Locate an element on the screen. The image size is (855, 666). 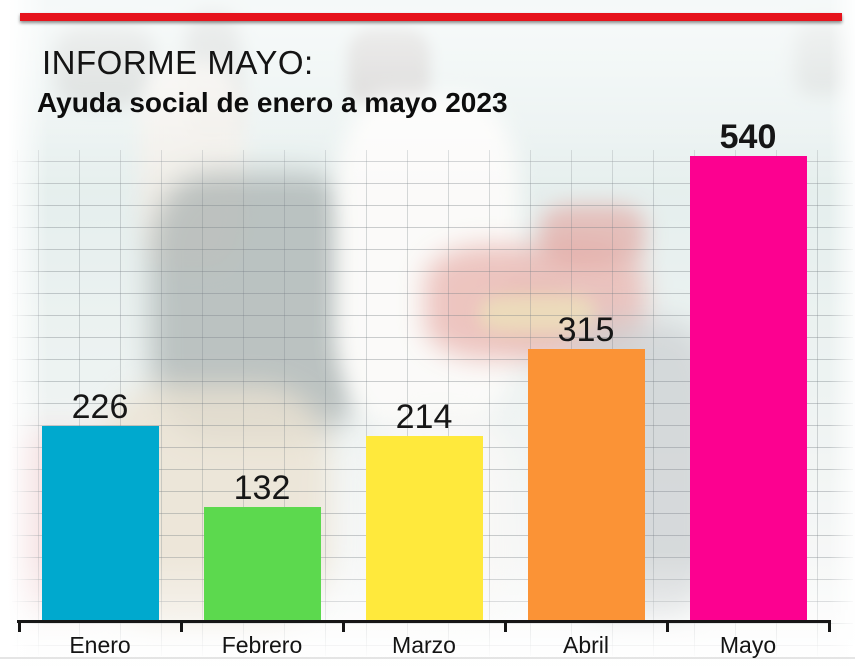
report-title: Ayuda social de enero a mayo 2023 is located at coordinates (272, 102).